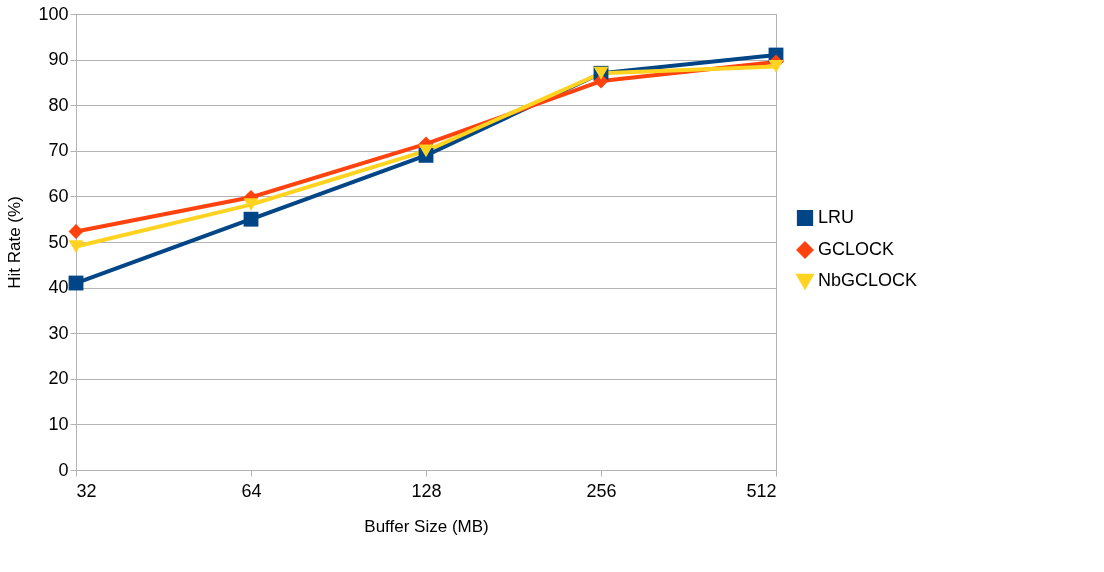  Describe the element at coordinates (58, 104) in the screenshot. I see `y-tick-label: 80` at that location.